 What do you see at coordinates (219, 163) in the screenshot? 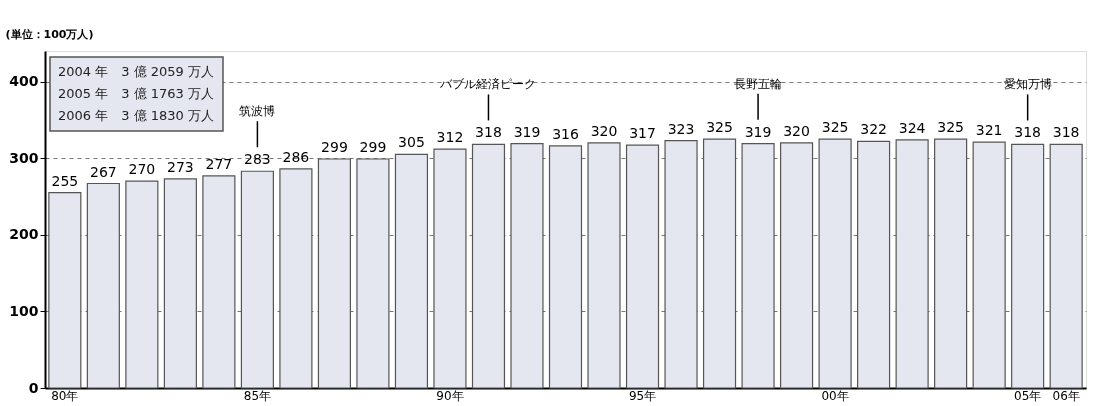
I see `data-label: 277` at bounding box center [219, 163].